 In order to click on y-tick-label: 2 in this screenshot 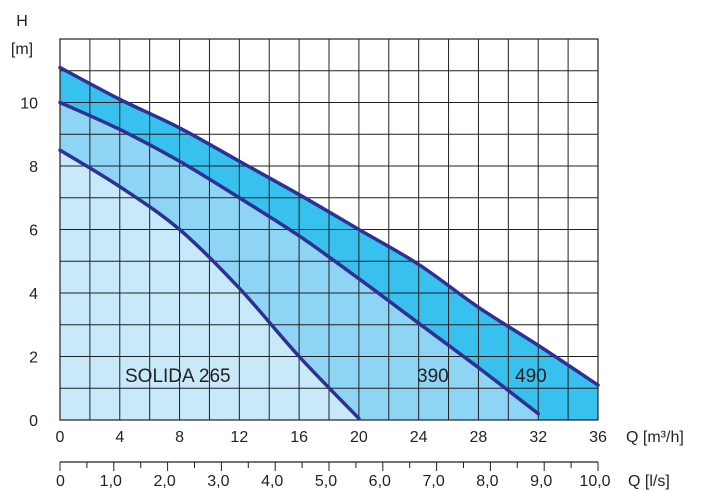, I will do `click(33, 358)`.